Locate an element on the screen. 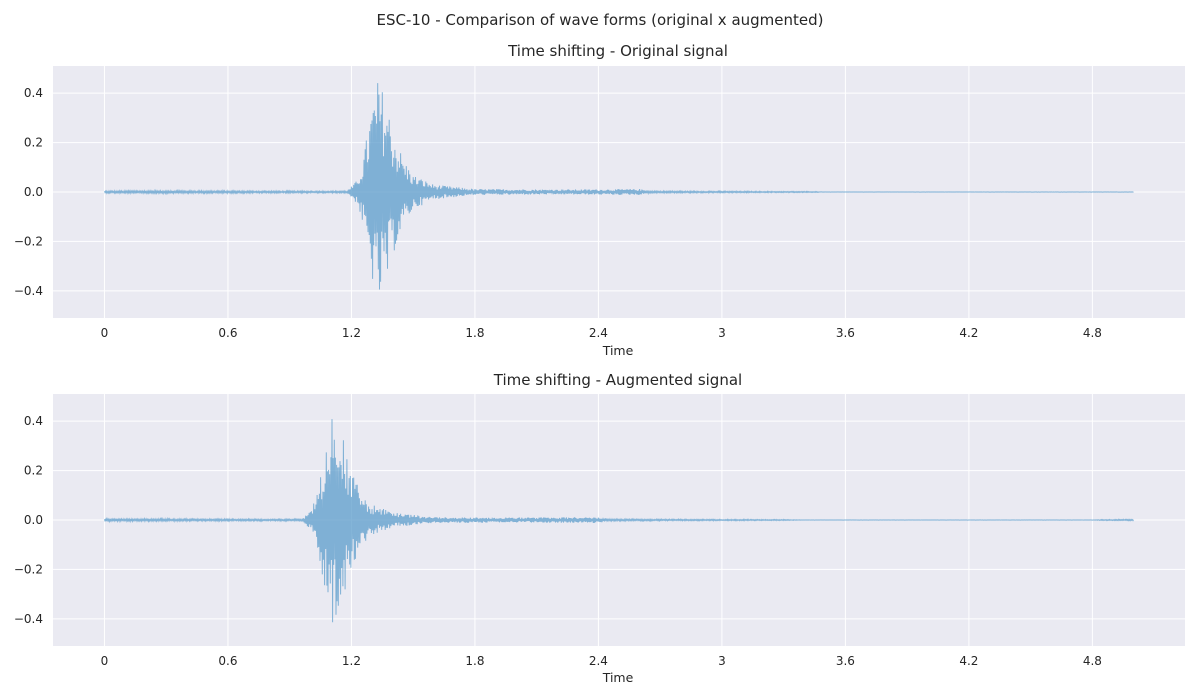 Image resolution: width=1200 pixels, height=700 pixels. subplot-title-augmented: Time shifting - Augmented signal is located at coordinates (617, 380).